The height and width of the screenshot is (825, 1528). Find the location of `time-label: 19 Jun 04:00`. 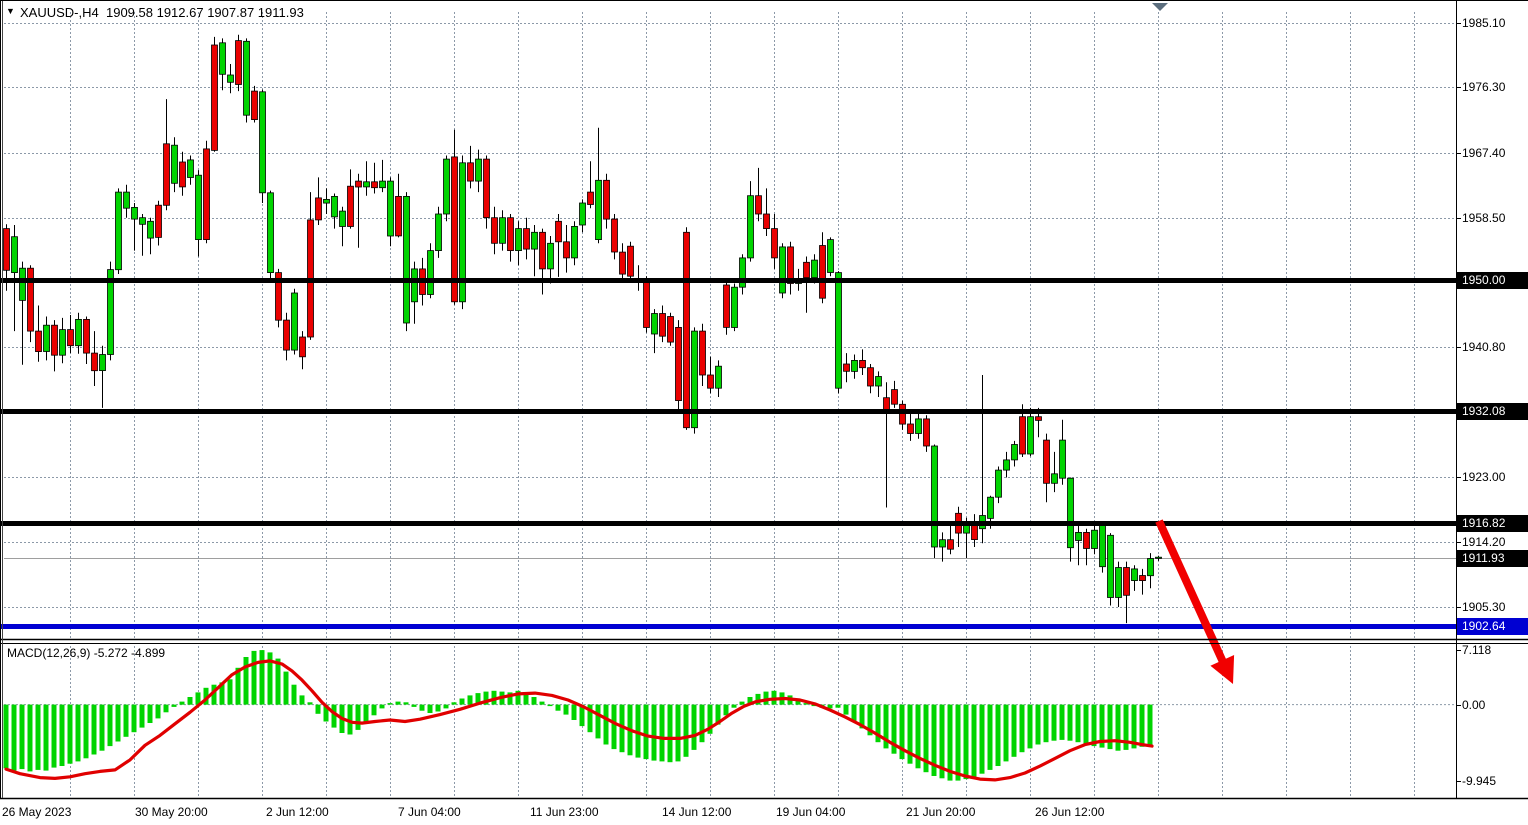

time-label: 19 Jun 04:00 is located at coordinates (811, 812).